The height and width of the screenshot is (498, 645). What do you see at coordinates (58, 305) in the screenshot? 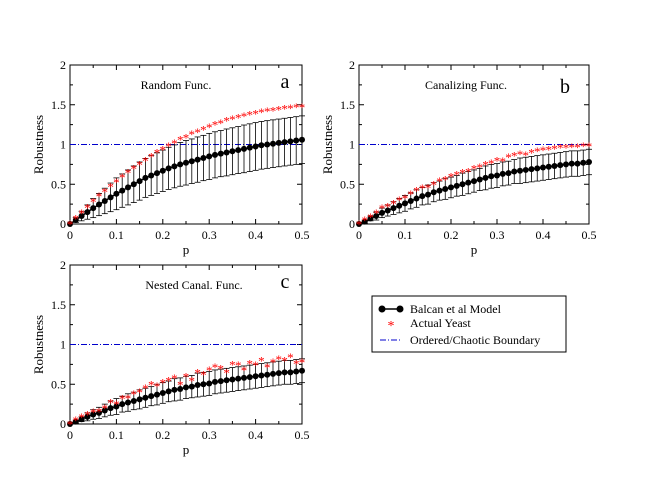
I see `y-tick-label: 1.5` at bounding box center [58, 305].